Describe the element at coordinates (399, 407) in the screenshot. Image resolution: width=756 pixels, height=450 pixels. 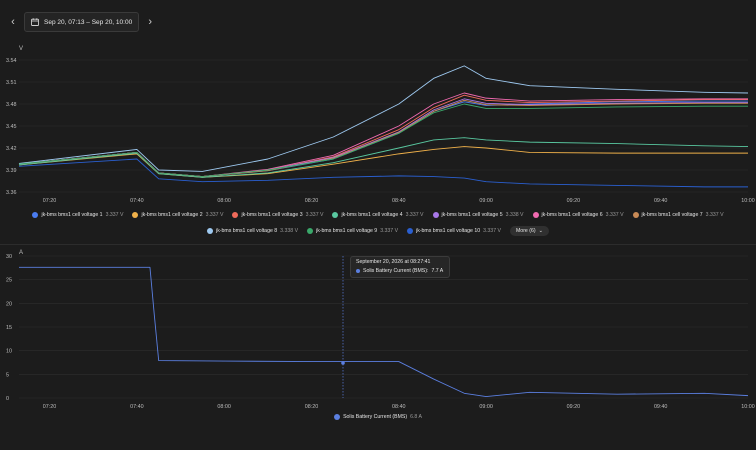
I see `current-x-tick-label: 08:40` at that location.